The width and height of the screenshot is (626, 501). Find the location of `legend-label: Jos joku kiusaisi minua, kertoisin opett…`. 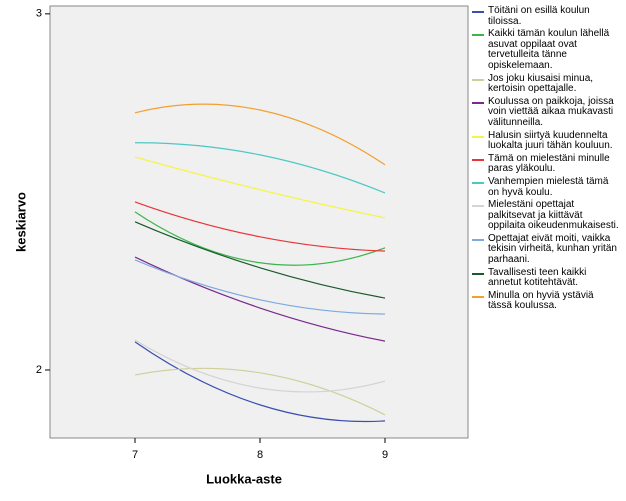

legend-label: Jos joku kiusaisi minua, kertoisin opett… is located at coordinates (541, 83).